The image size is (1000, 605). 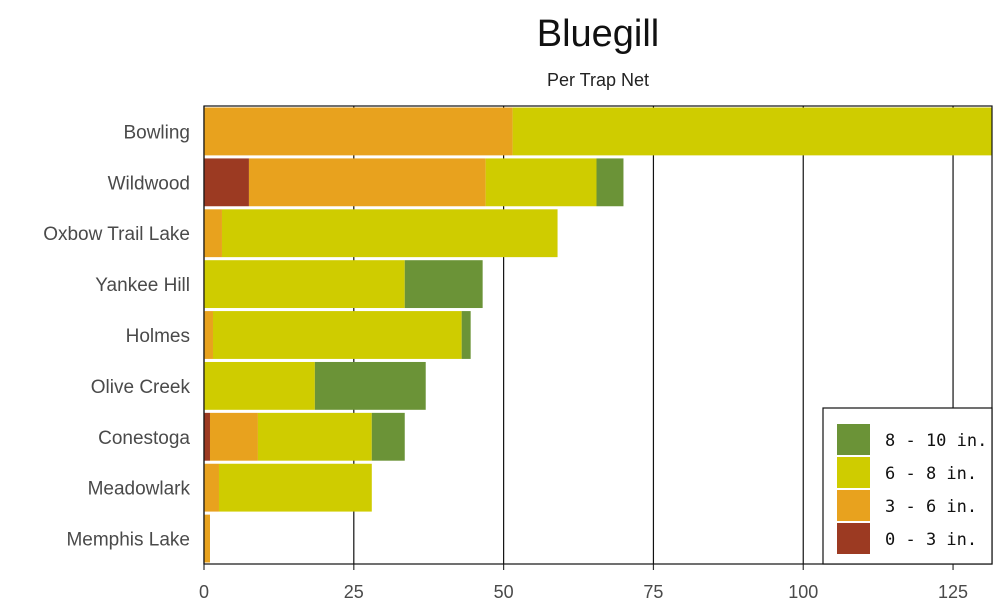 What do you see at coordinates (931, 474) in the screenshot?
I see `legend-label: 6 - 8 in.` at bounding box center [931, 474].